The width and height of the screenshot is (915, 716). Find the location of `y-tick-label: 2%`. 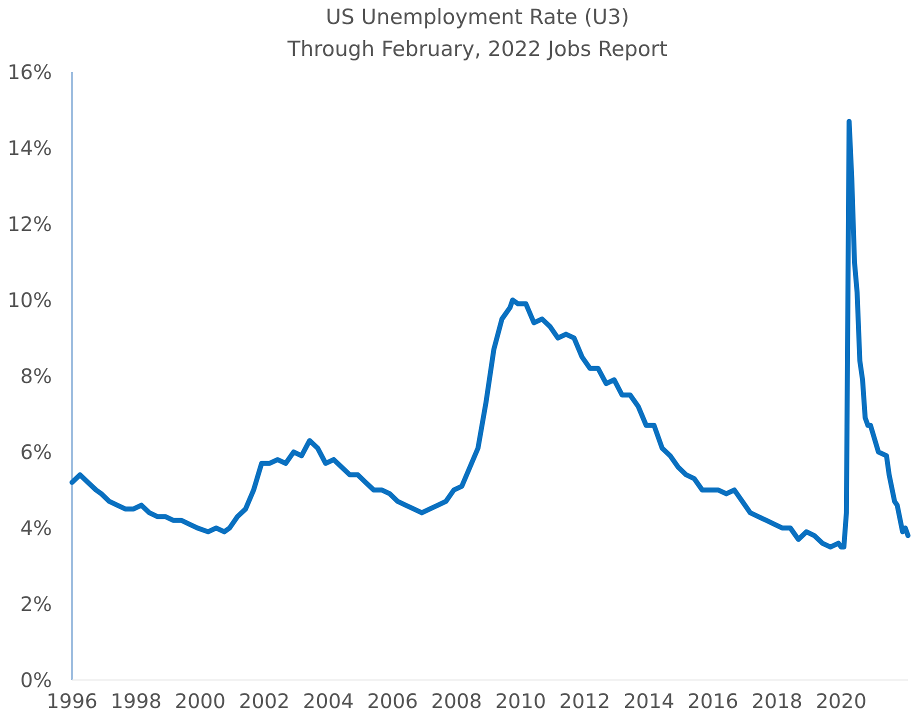

y-tick-label: 2% is located at coordinates (36, 604).